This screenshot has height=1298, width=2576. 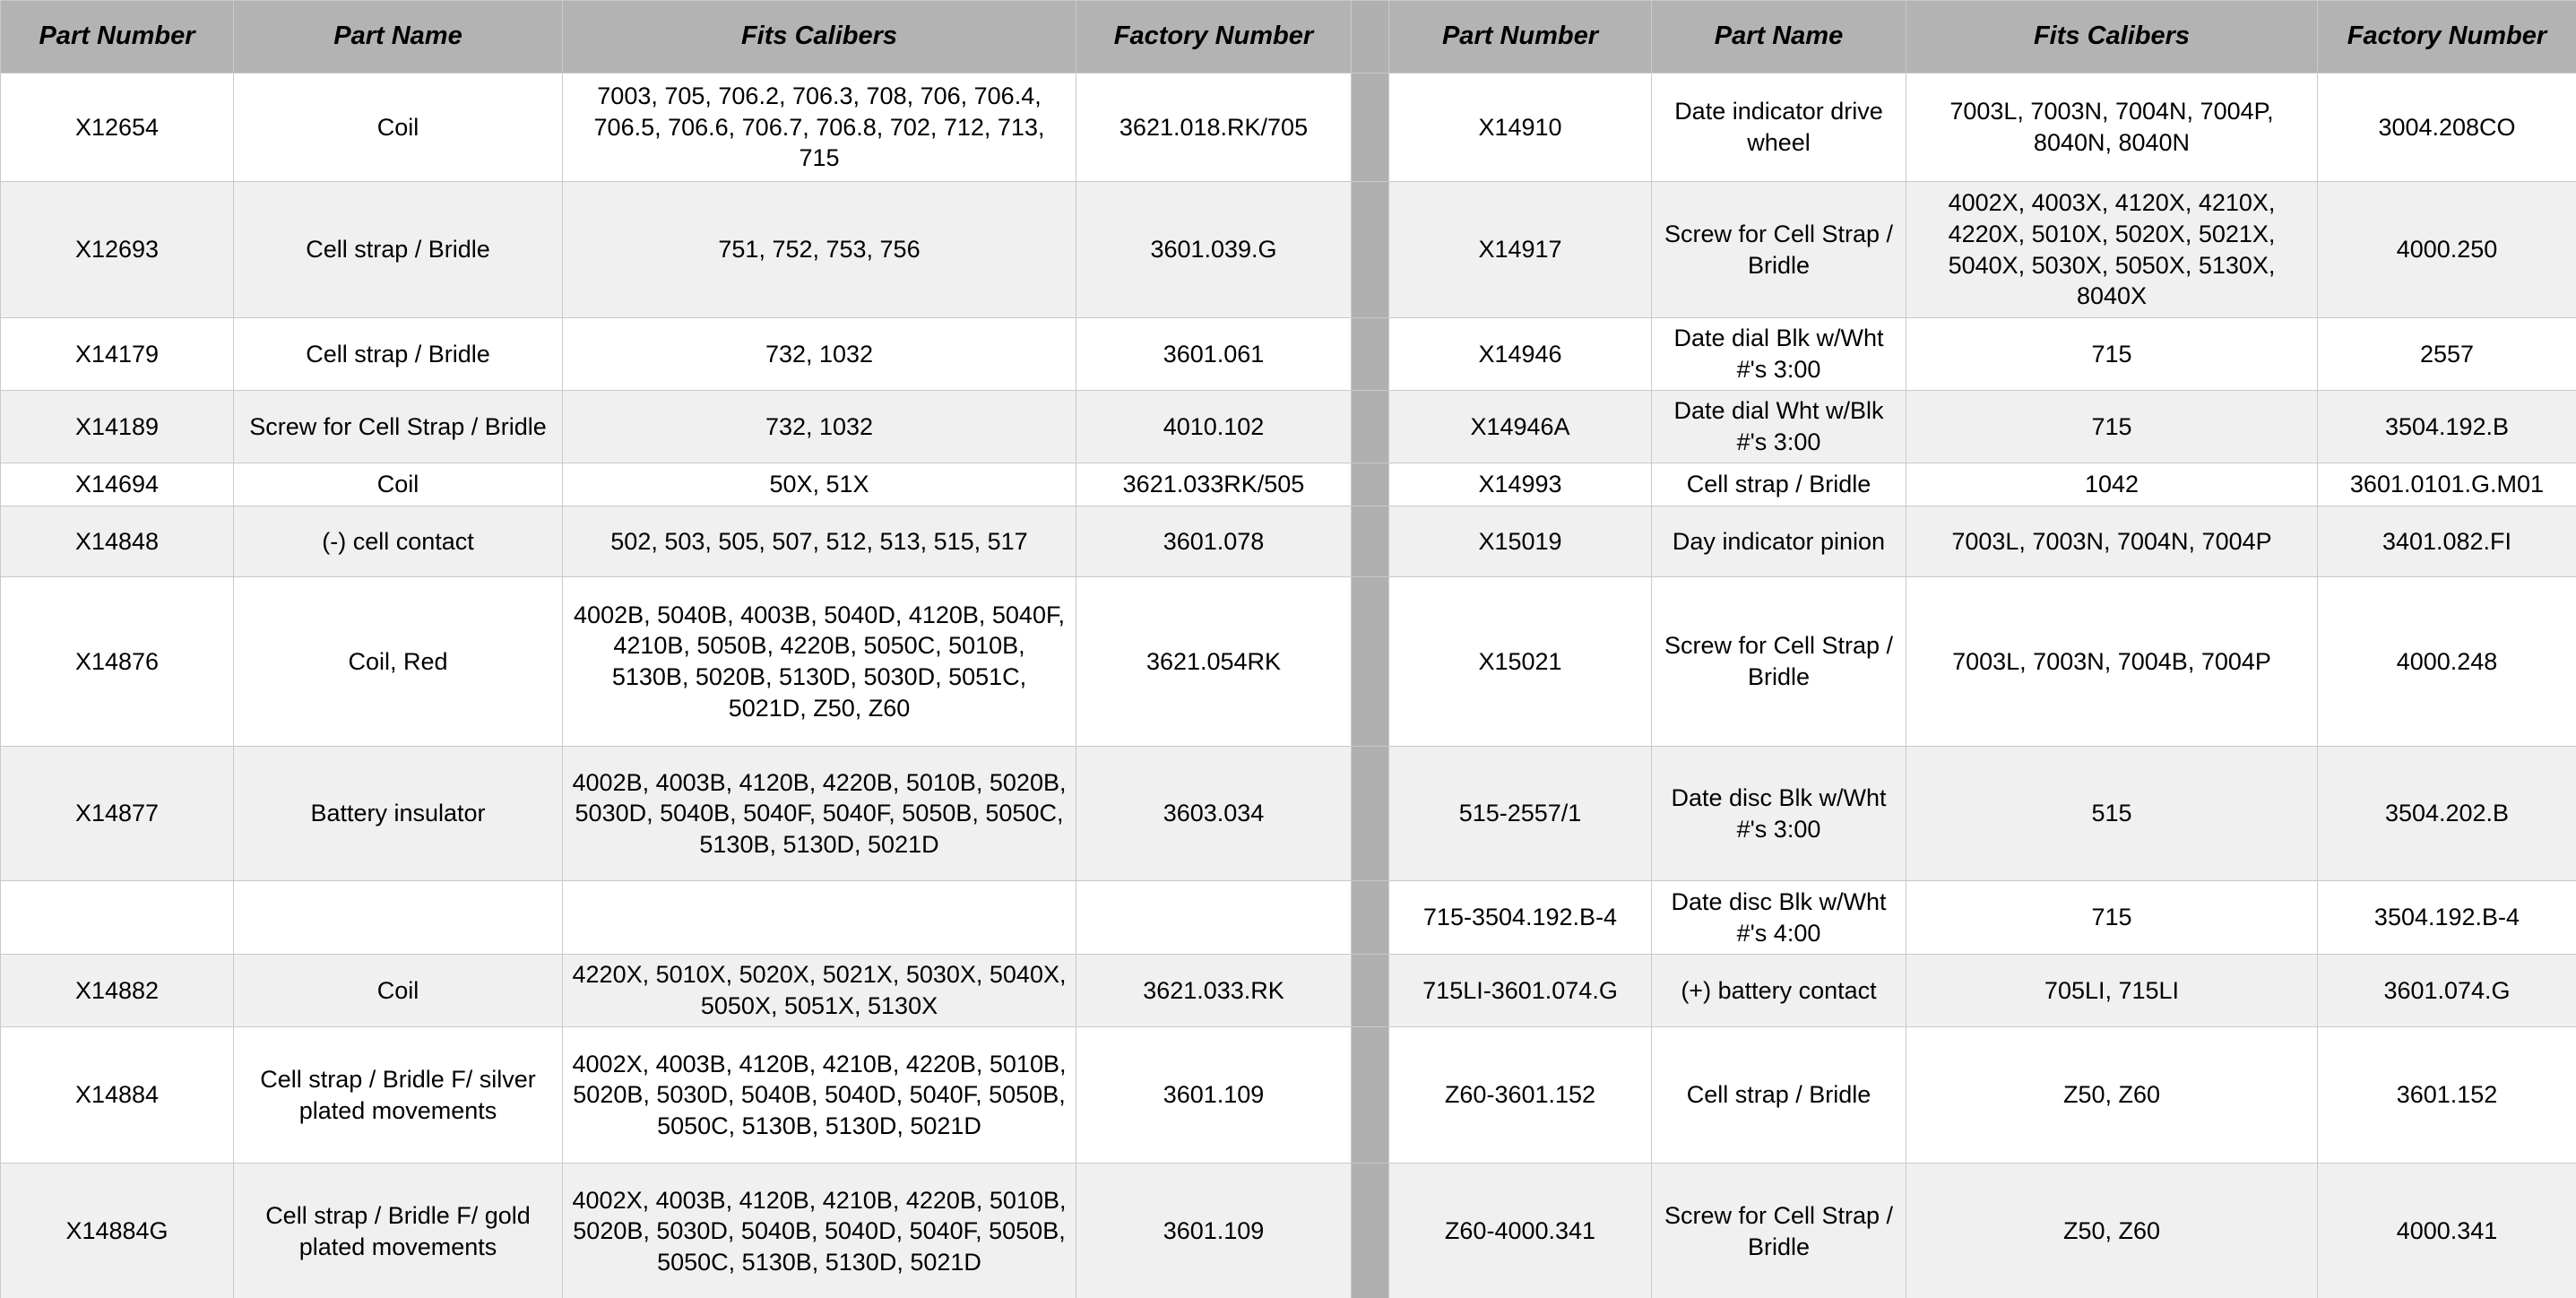 What do you see at coordinates (117, 37) in the screenshot?
I see `header-part-number-left: Part Number` at bounding box center [117, 37].